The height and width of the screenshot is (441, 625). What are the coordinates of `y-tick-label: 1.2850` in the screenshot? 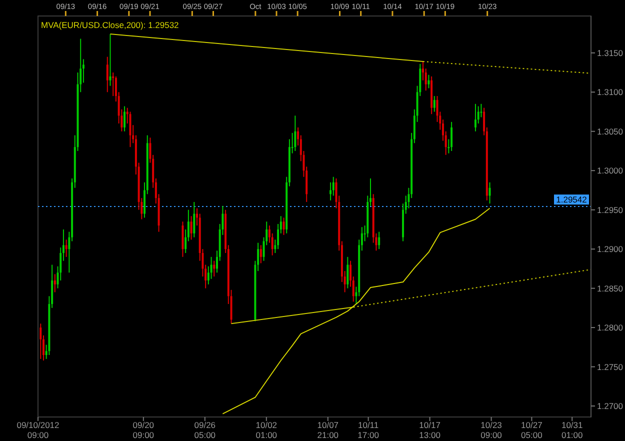 It's located at (610, 288).